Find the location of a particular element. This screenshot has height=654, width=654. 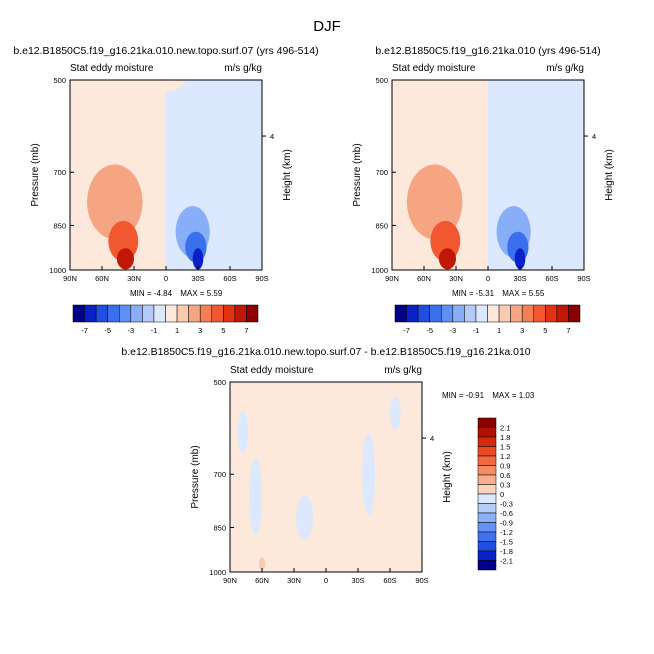

min-max-readout: MIN = -4.84 MAX = 5.59 is located at coordinates (176, 293).